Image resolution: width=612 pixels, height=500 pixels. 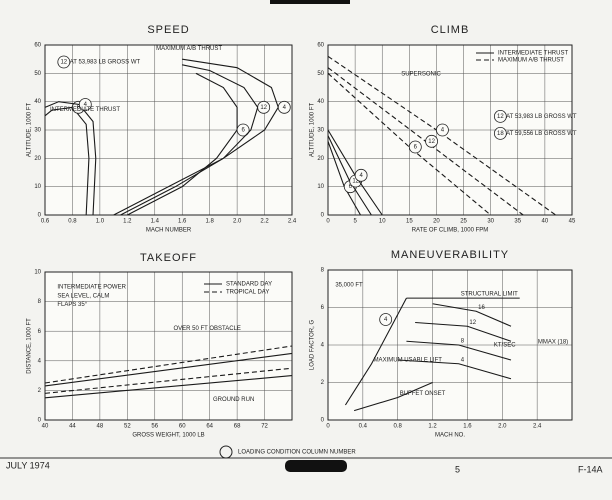 What do you see at coordinates (457, 469) in the screenshot?
I see `page-number: 5` at bounding box center [457, 469].